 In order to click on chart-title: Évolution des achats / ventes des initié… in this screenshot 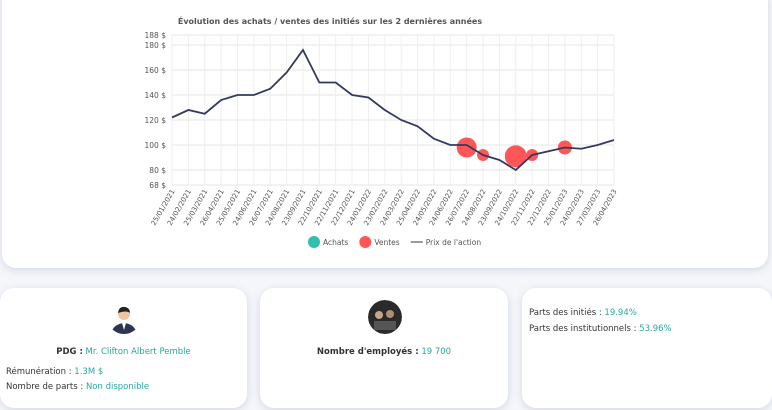, I will do `click(330, 20)`.